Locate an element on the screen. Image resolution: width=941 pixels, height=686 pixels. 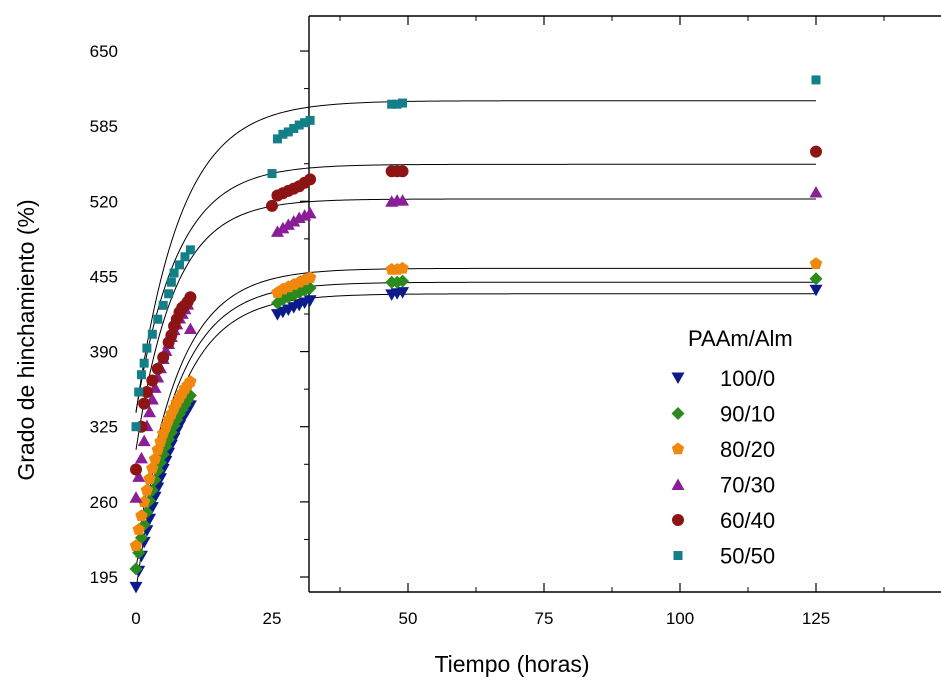
x-tick-label: 75 is located at coordinates (544, 618).